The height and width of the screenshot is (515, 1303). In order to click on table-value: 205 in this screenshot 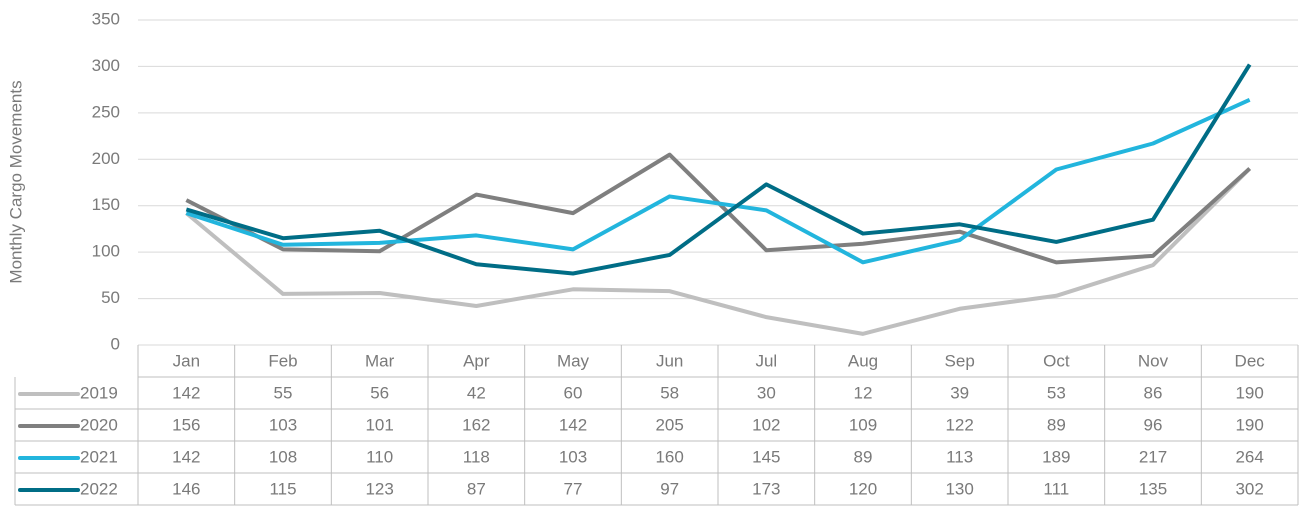, I will do `click(669, 424)`.